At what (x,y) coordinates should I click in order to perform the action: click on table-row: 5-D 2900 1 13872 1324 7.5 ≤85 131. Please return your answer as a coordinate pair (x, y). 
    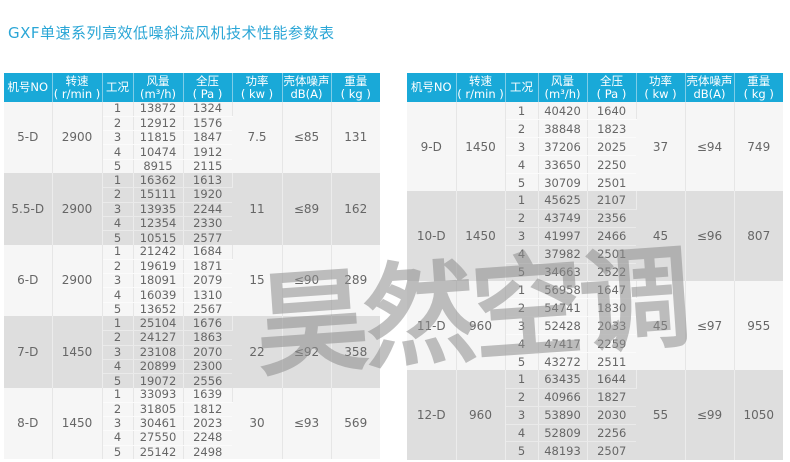
    Looking at the image, I should click on (192, 138).